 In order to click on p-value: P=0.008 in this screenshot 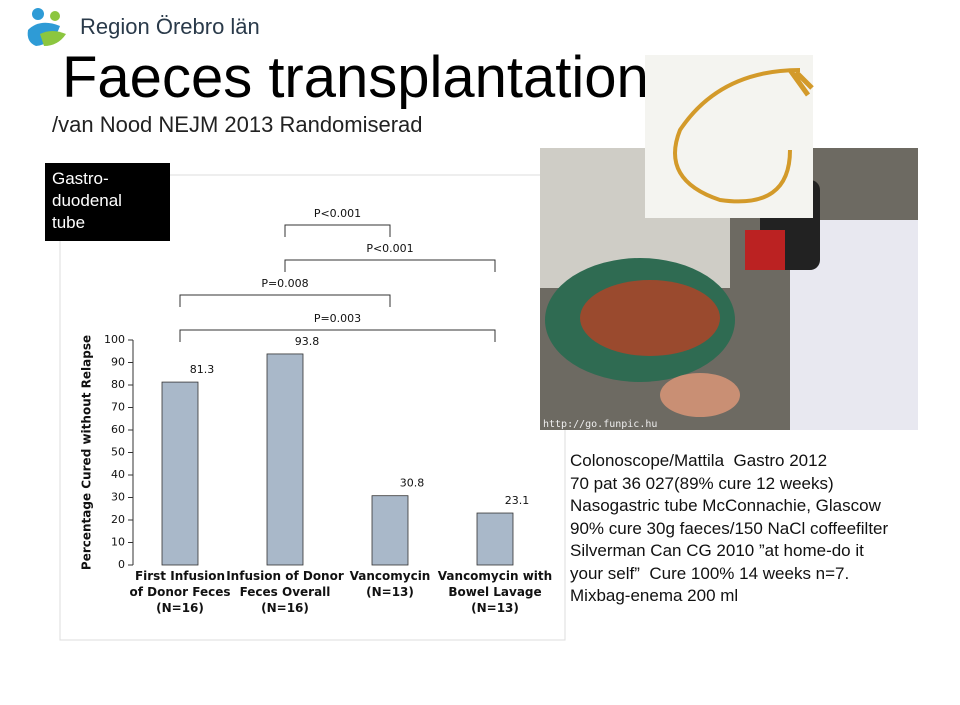, I will do `click(284, 283)`.